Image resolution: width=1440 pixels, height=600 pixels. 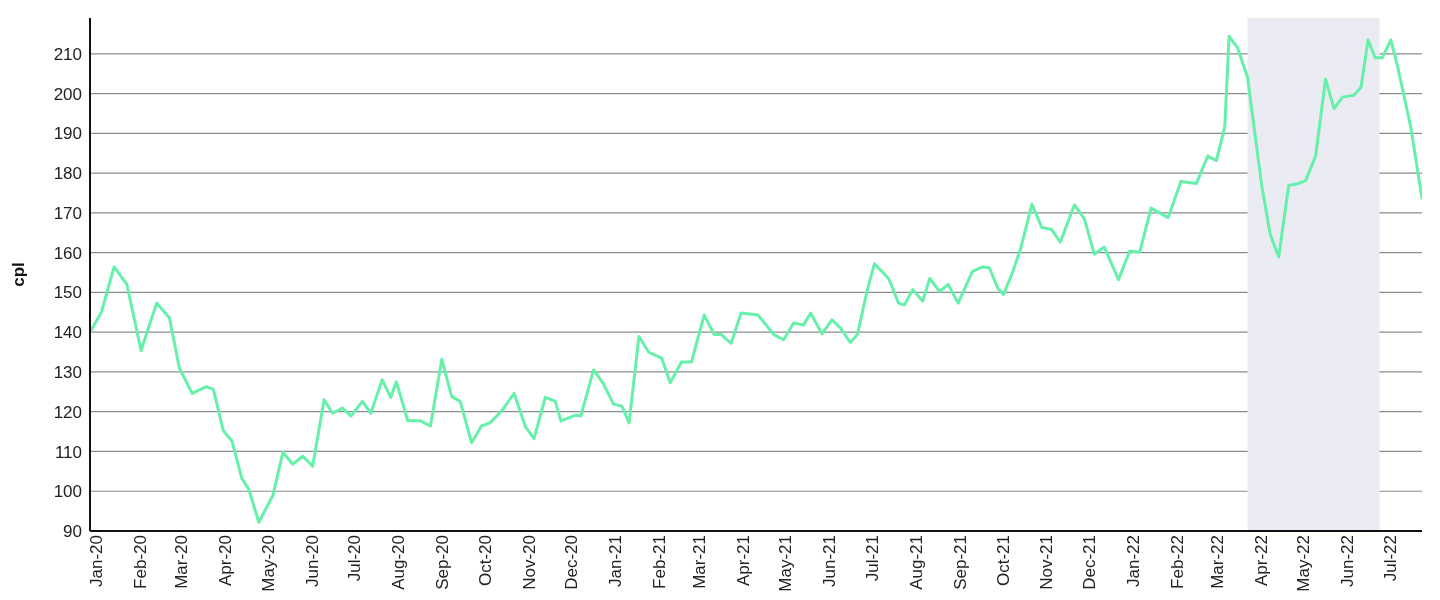 What do you see at coordinates (68, 452) in the screenshot?
I see `y-tick-label: 110` at bounding box center [68, 452].